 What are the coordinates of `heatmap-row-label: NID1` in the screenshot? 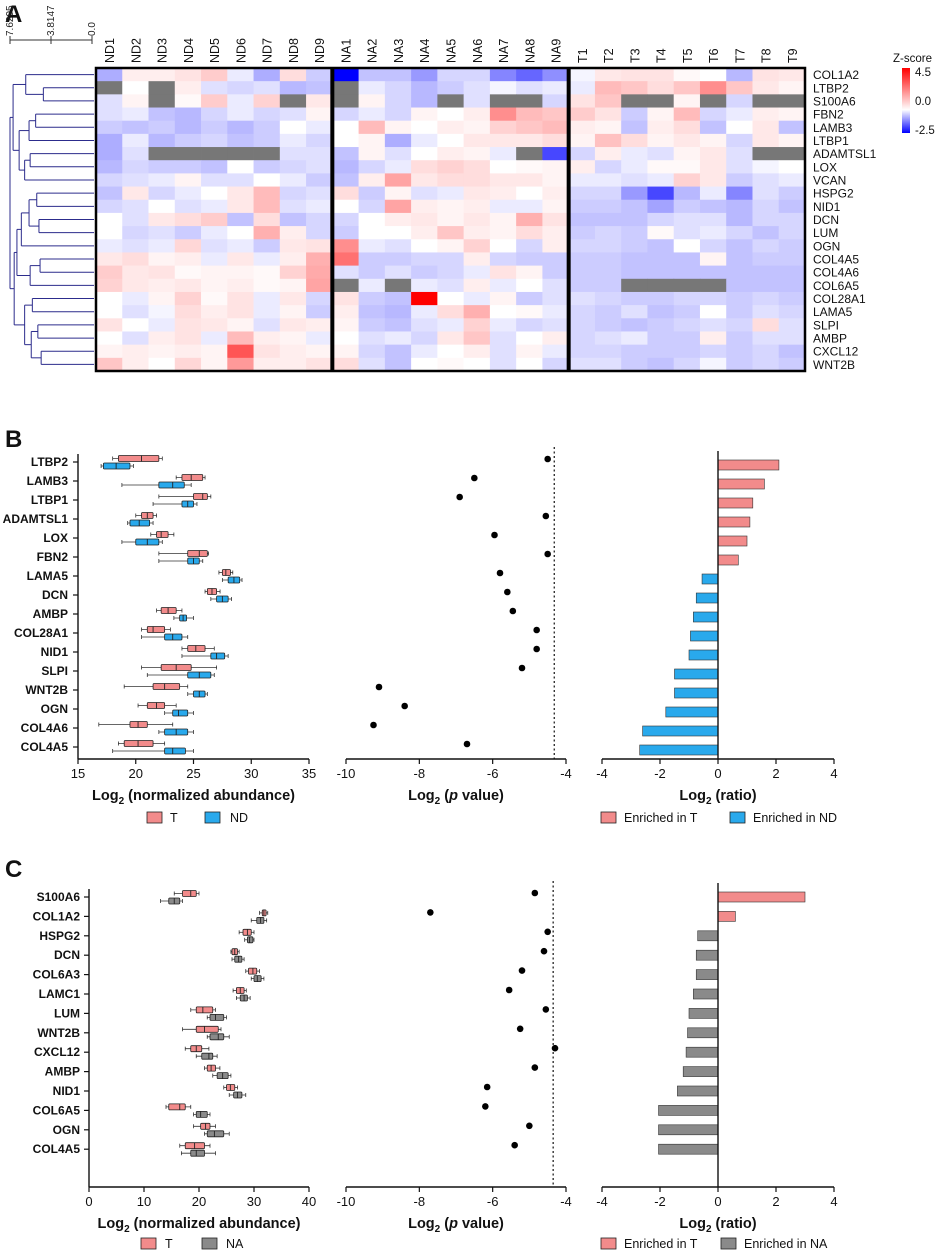 It's located at (827, 207).